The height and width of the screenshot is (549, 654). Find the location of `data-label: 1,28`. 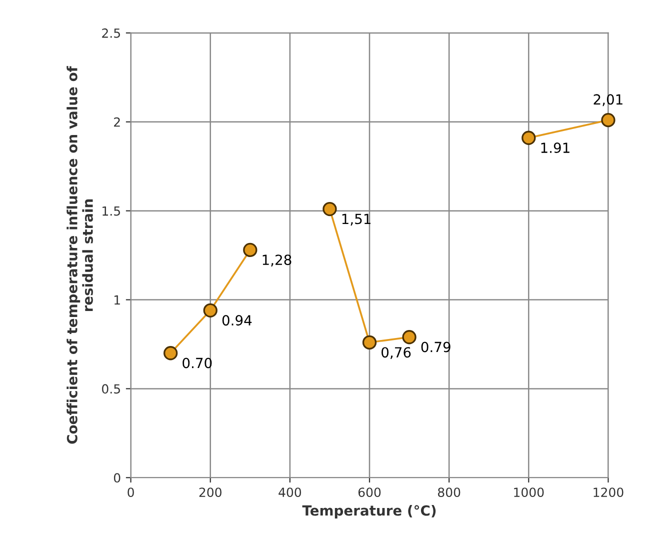

data-label: 1,28 is located at coordinates (277, 260).